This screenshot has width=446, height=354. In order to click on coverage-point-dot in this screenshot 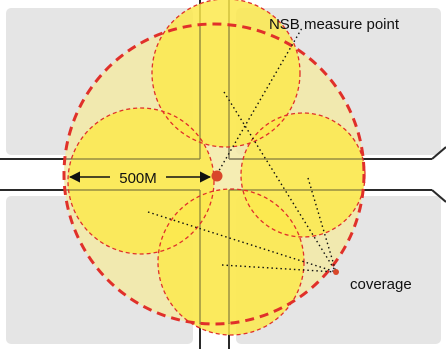, I will do `click(336, 272)`.